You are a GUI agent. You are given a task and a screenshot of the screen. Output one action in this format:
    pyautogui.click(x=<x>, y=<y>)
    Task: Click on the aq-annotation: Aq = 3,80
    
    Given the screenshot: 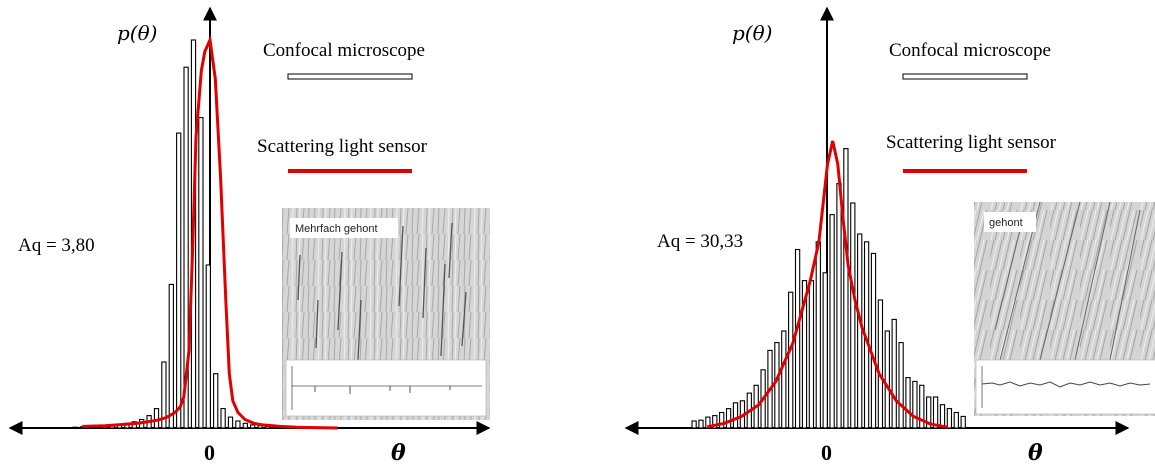 What is the action you would take?
    pyautogui.click(x=56, y=245)
    